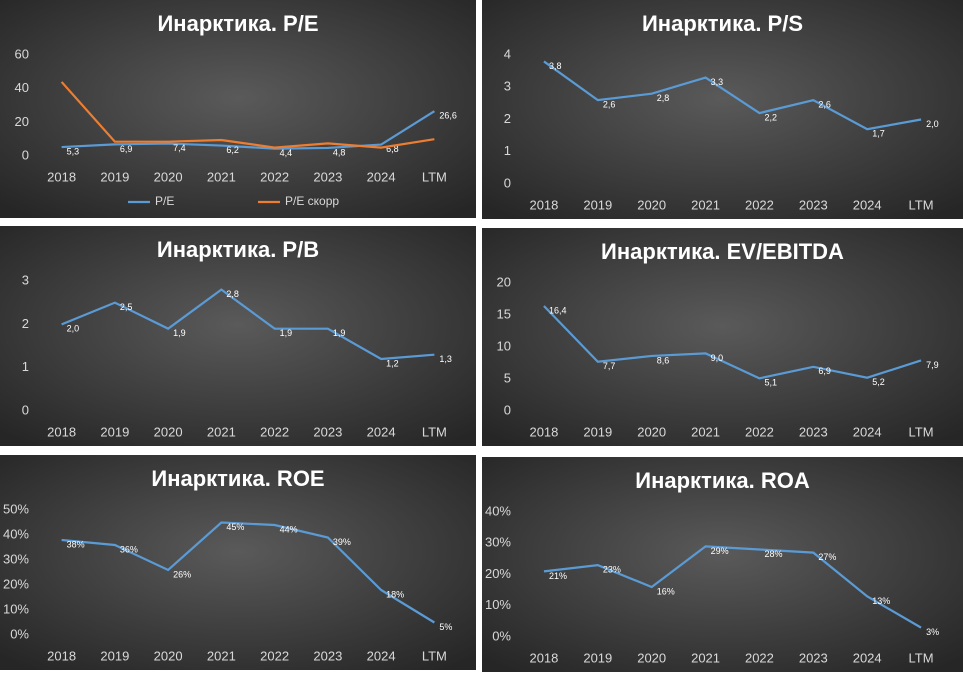 Image resolution: width=963 pixels, height=676 pixels. Describe the element at coordinates (16, 508) in the screenshot. I see `y-tick-label: 50%` at that location.